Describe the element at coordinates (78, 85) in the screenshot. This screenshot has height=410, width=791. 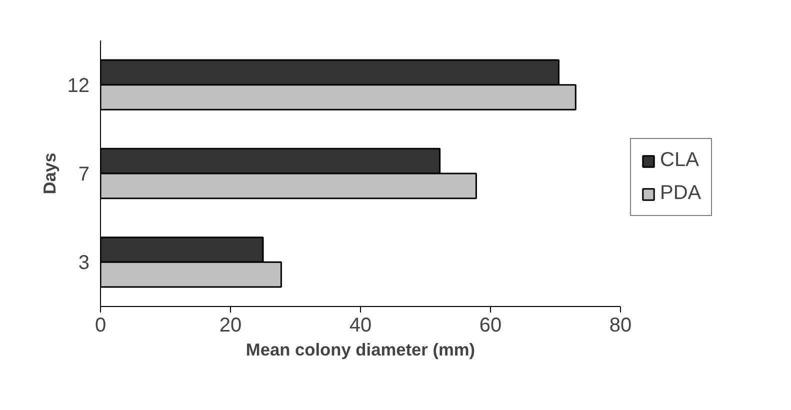
I see `y-tick-label: 12` at that location.